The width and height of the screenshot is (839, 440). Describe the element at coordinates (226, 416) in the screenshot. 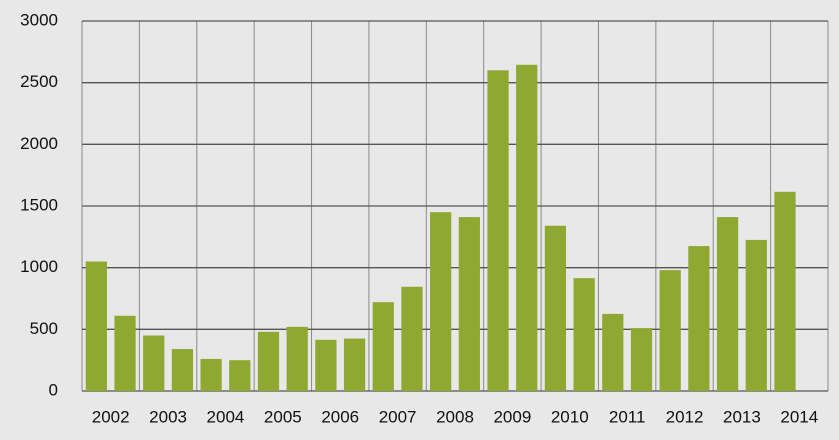

I see `x-tick-label: 2004` at that location.